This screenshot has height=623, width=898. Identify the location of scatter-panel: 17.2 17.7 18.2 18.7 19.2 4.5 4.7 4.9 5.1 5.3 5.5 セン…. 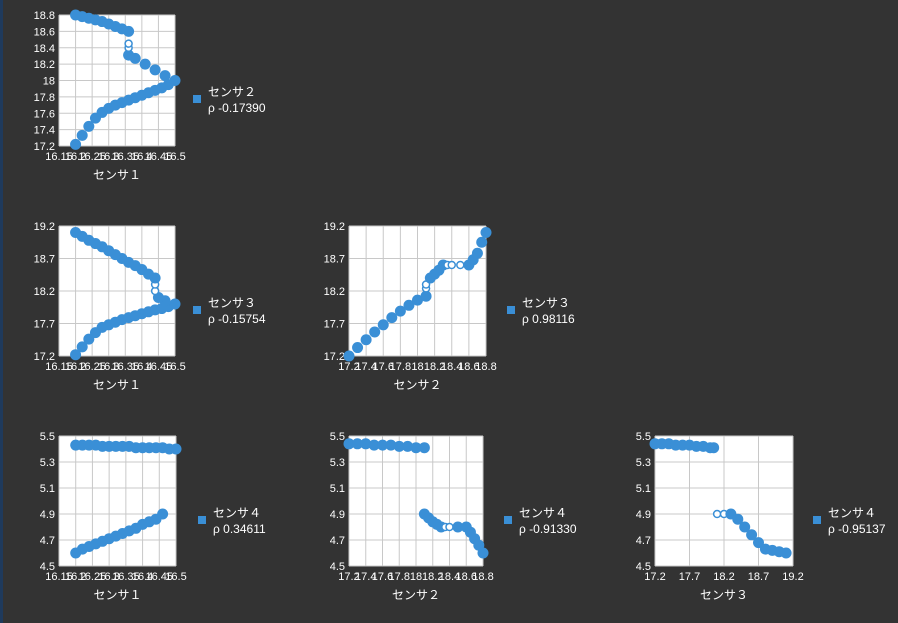
(761, 516).